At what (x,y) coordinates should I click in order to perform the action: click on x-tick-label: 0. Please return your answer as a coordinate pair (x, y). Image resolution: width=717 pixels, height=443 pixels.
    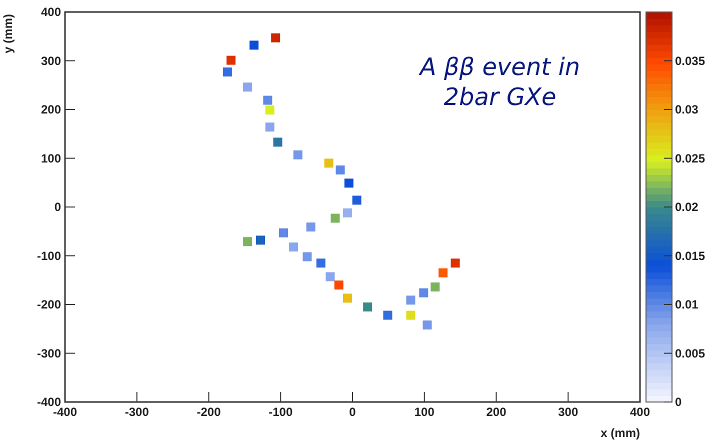
    Looking at the image, I should click on (352, 412).